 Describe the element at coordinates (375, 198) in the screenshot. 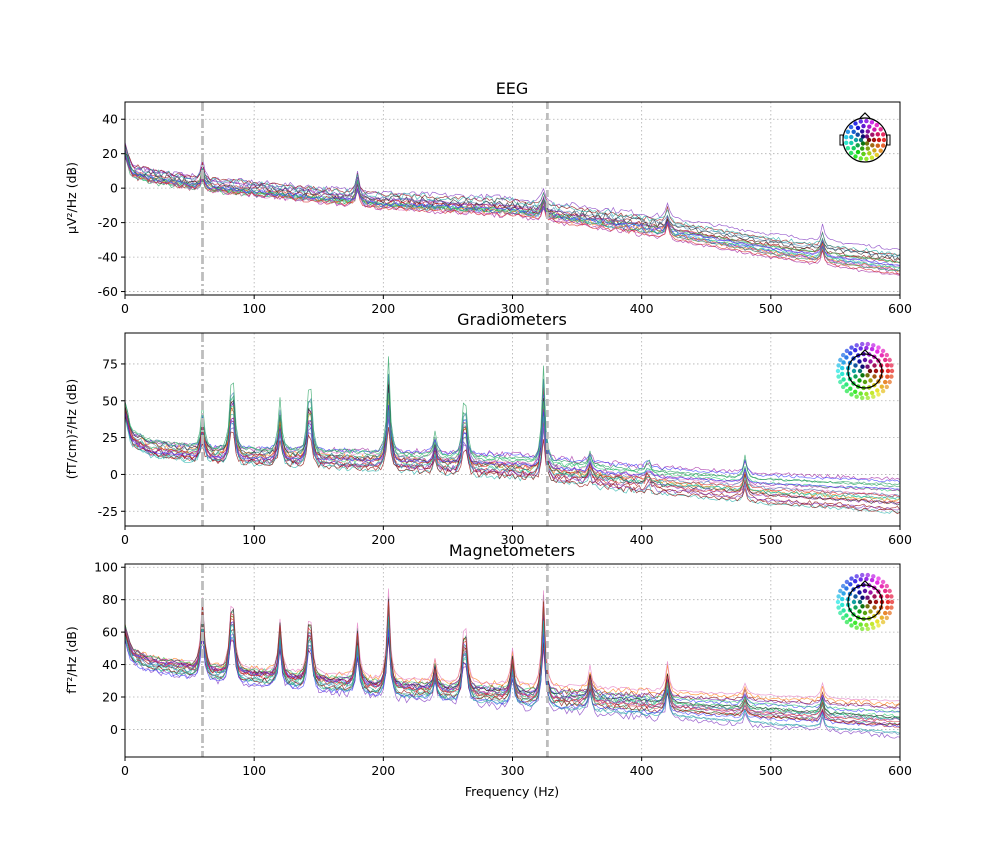

I see `frequency-markers` at that location.